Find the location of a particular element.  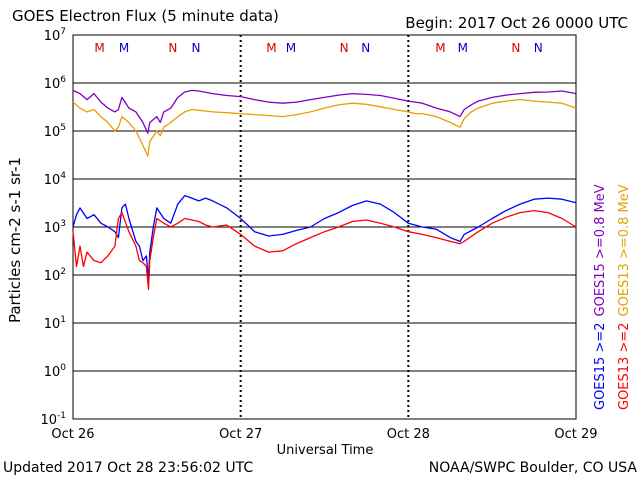

x-tick-label: Oct 28 is located at coordinates (408, 434).